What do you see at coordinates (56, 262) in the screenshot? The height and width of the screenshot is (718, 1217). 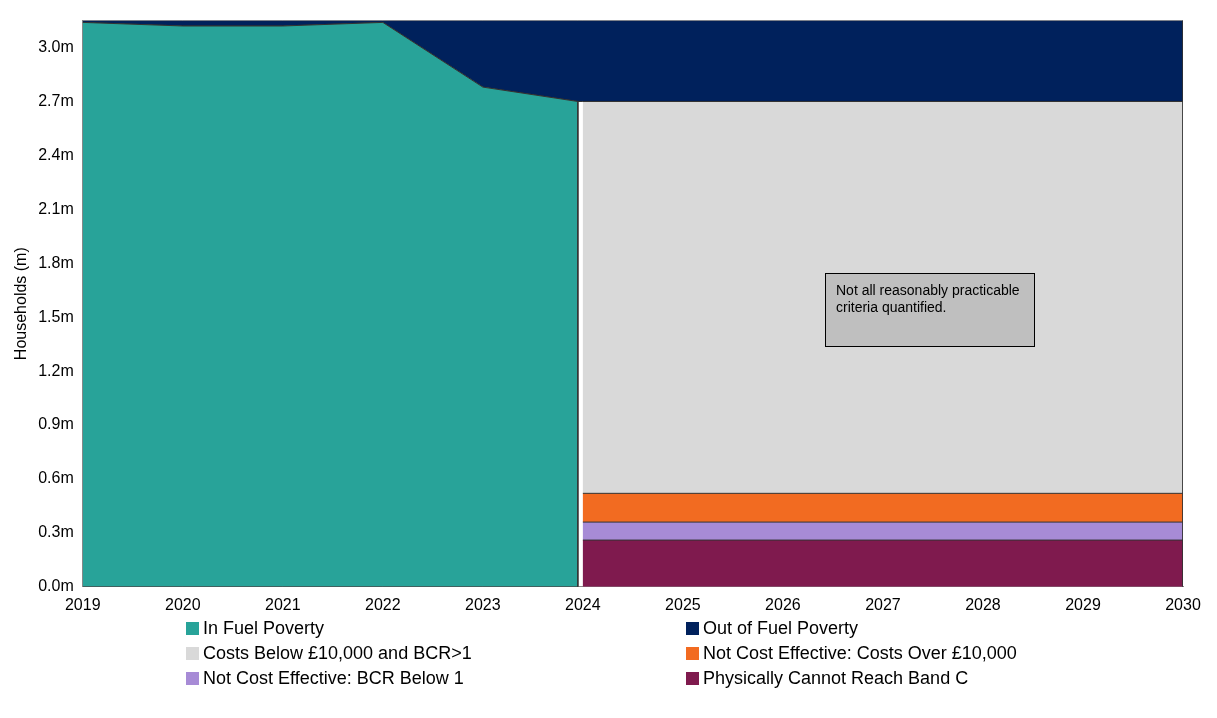 I see `y-tick-label: 1.8m` at bounding box center [56, 262].